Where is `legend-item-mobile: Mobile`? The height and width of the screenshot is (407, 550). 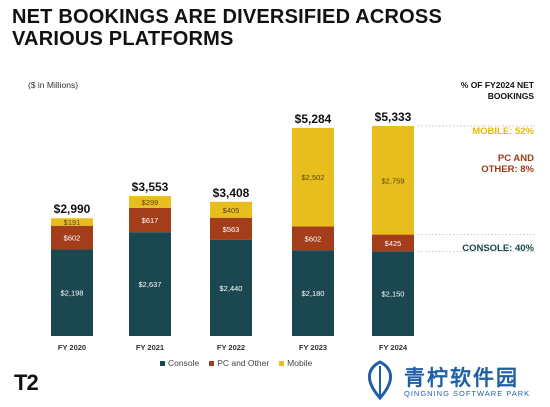 legend-item-mobile: Mobile is located at coordinates (295, 363).